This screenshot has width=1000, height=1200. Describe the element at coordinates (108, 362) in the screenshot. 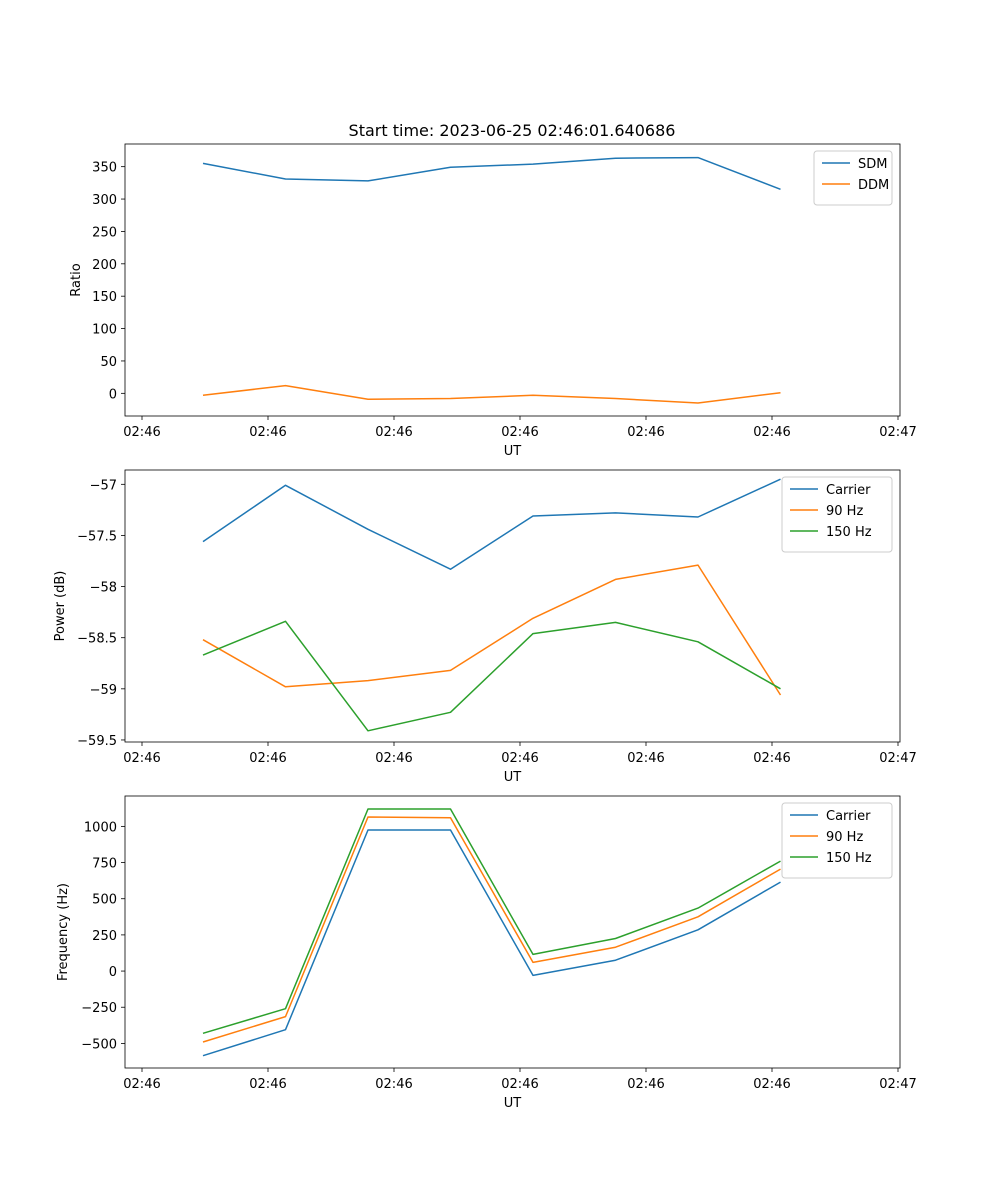

I see `y-tick-label: 50` at that location.